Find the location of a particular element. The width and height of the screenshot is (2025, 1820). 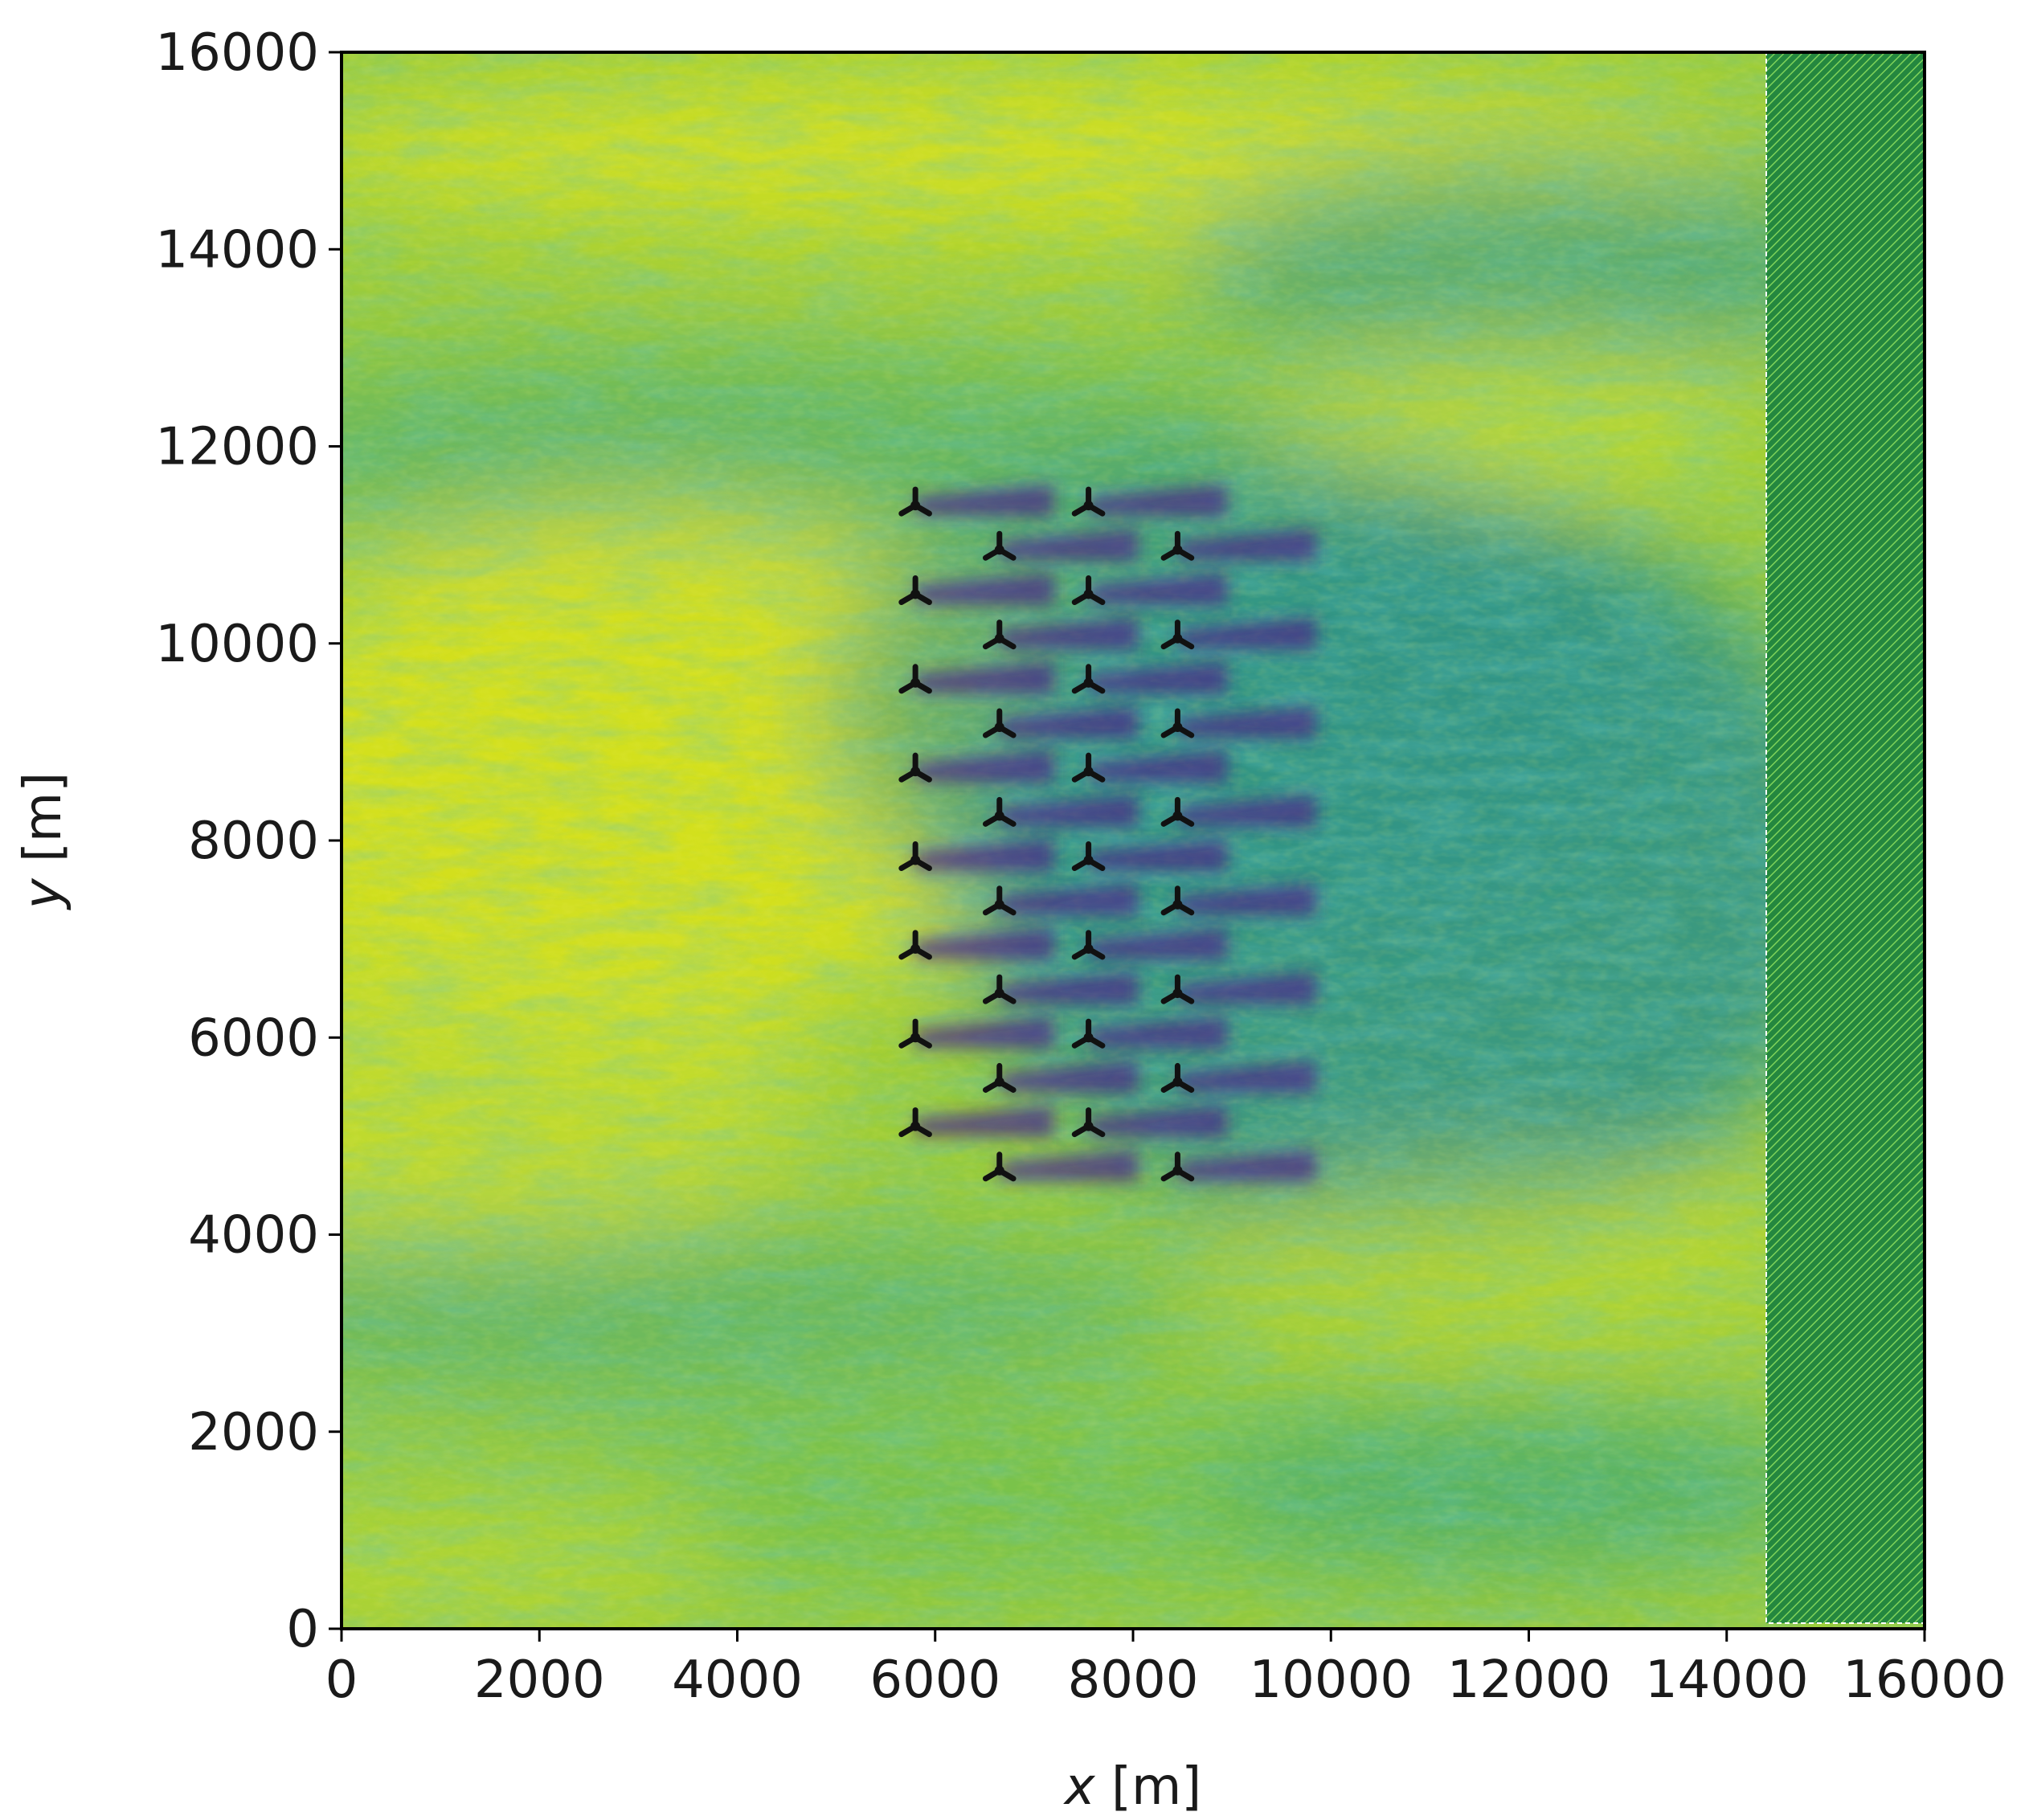

y-axis: 0 2000 4000 6000 8000 10000 12000 14000 16000 is located at coordinates (249, 841).